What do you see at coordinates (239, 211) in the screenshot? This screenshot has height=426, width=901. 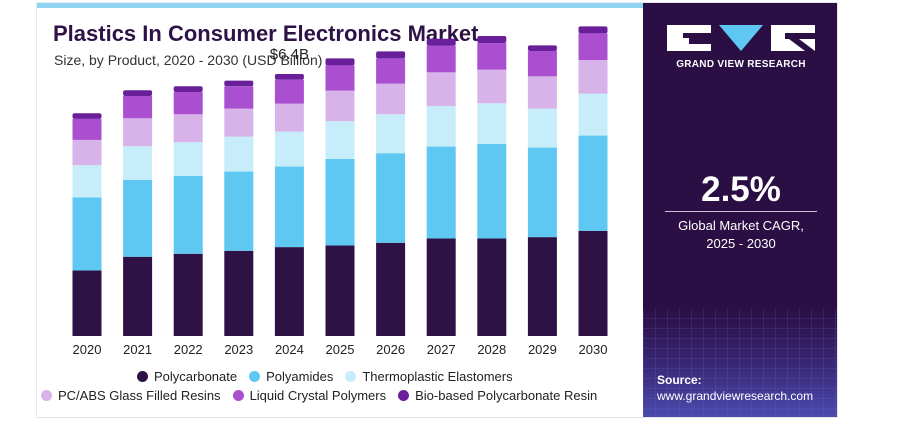 I see `bar-segment-2023-polyamides` at bounding box center [239, 211].